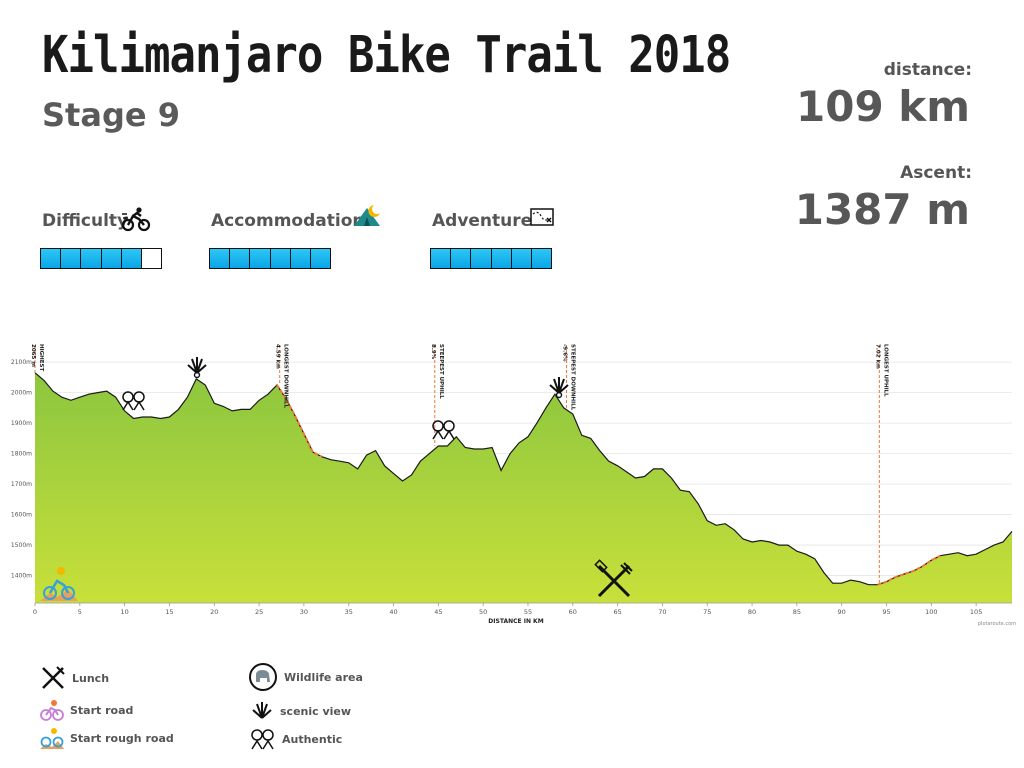  Describe the element at coordinates (617, 612) in the screenshot. I see `x-tick-label: 65` at that location.